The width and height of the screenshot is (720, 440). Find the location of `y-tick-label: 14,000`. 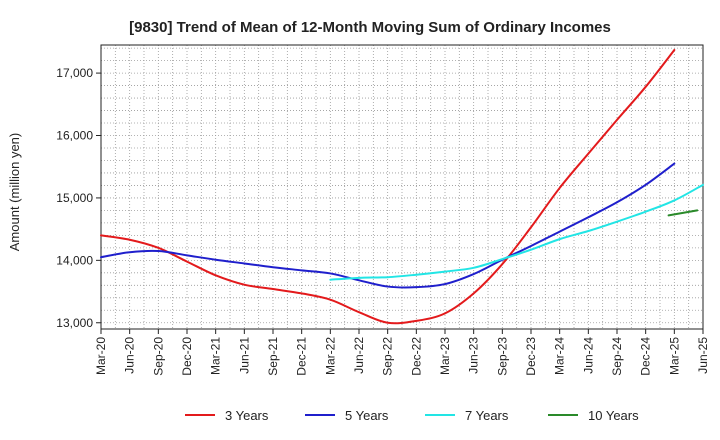

y-tick-label: 14,000 is located at coordinates (74, 260).